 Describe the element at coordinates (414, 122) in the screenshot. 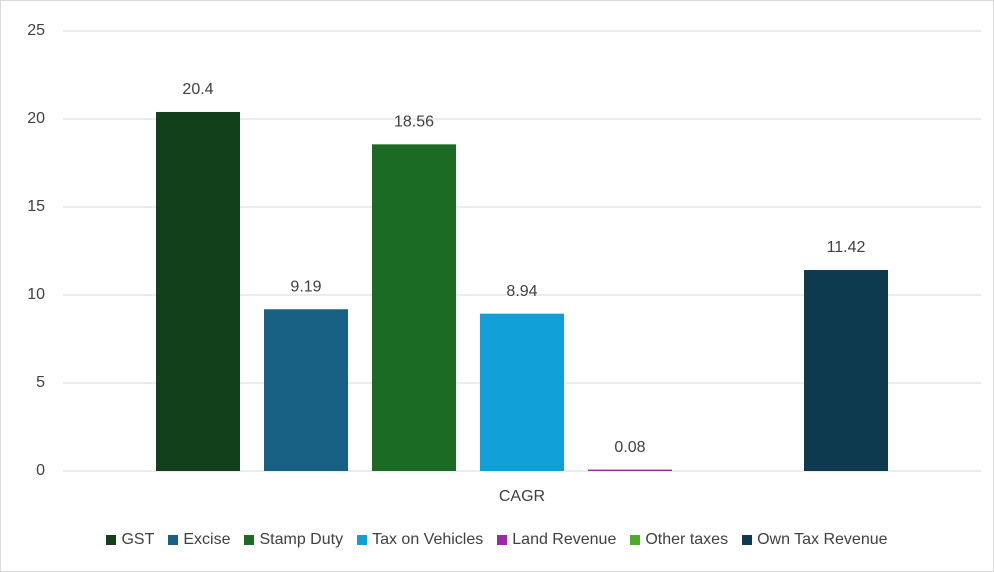

I see `data-label: 18.56` at that location.